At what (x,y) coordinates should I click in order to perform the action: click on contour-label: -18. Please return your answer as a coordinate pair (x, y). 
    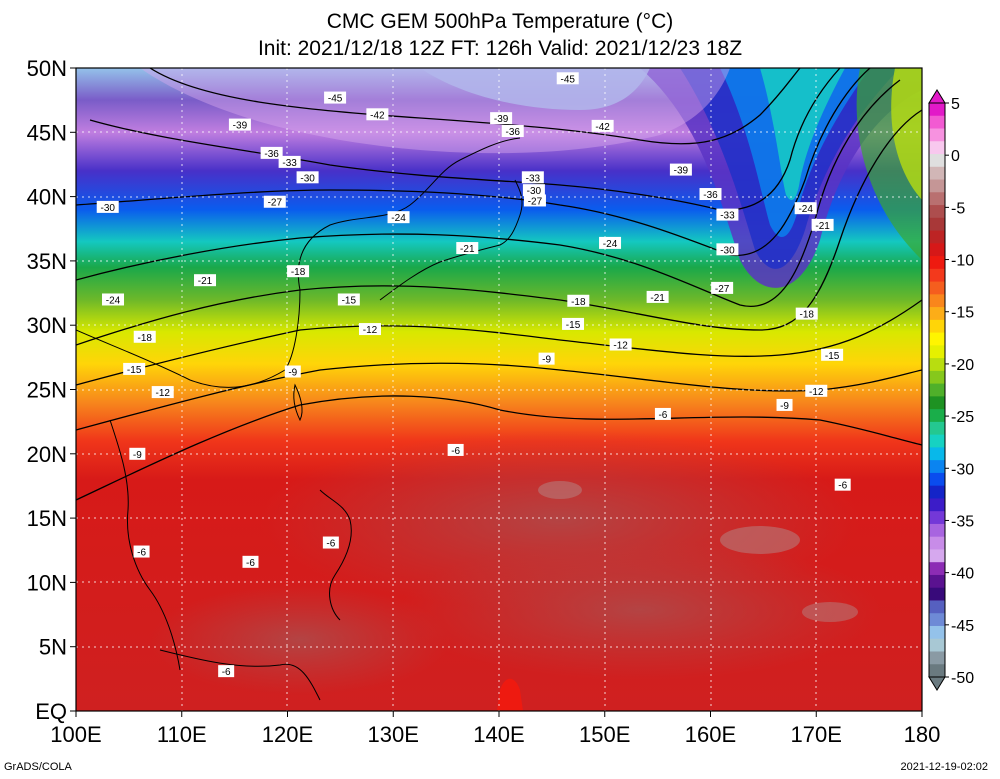
    Looking at the image, I should click on (806, 314).